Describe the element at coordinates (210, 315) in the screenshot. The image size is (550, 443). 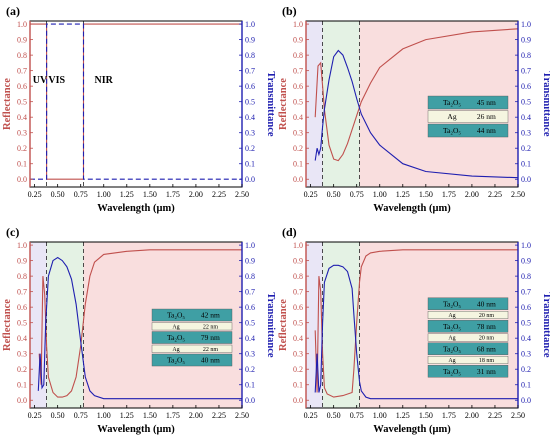
I see `layer-thickness: 42 nm` at that location.